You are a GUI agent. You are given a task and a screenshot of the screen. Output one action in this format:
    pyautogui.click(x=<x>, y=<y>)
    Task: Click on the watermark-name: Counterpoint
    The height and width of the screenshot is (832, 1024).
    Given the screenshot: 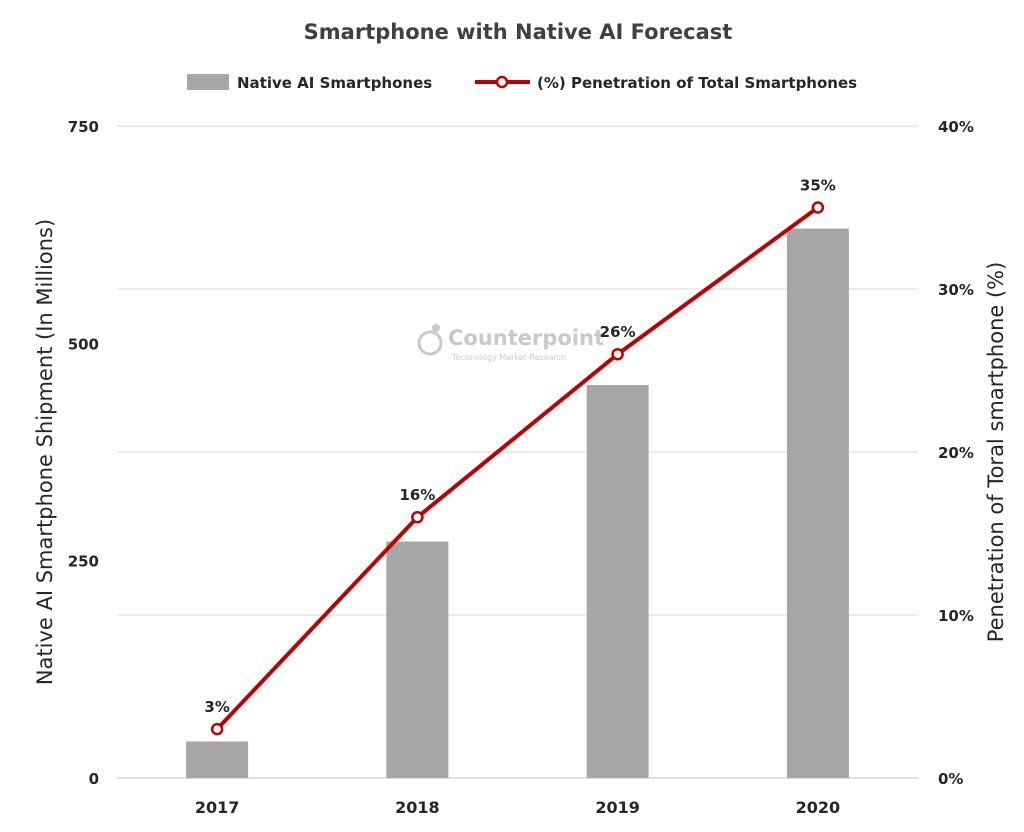 What is the action you would take?
    pyautogui.click(x=526, y=338)
    